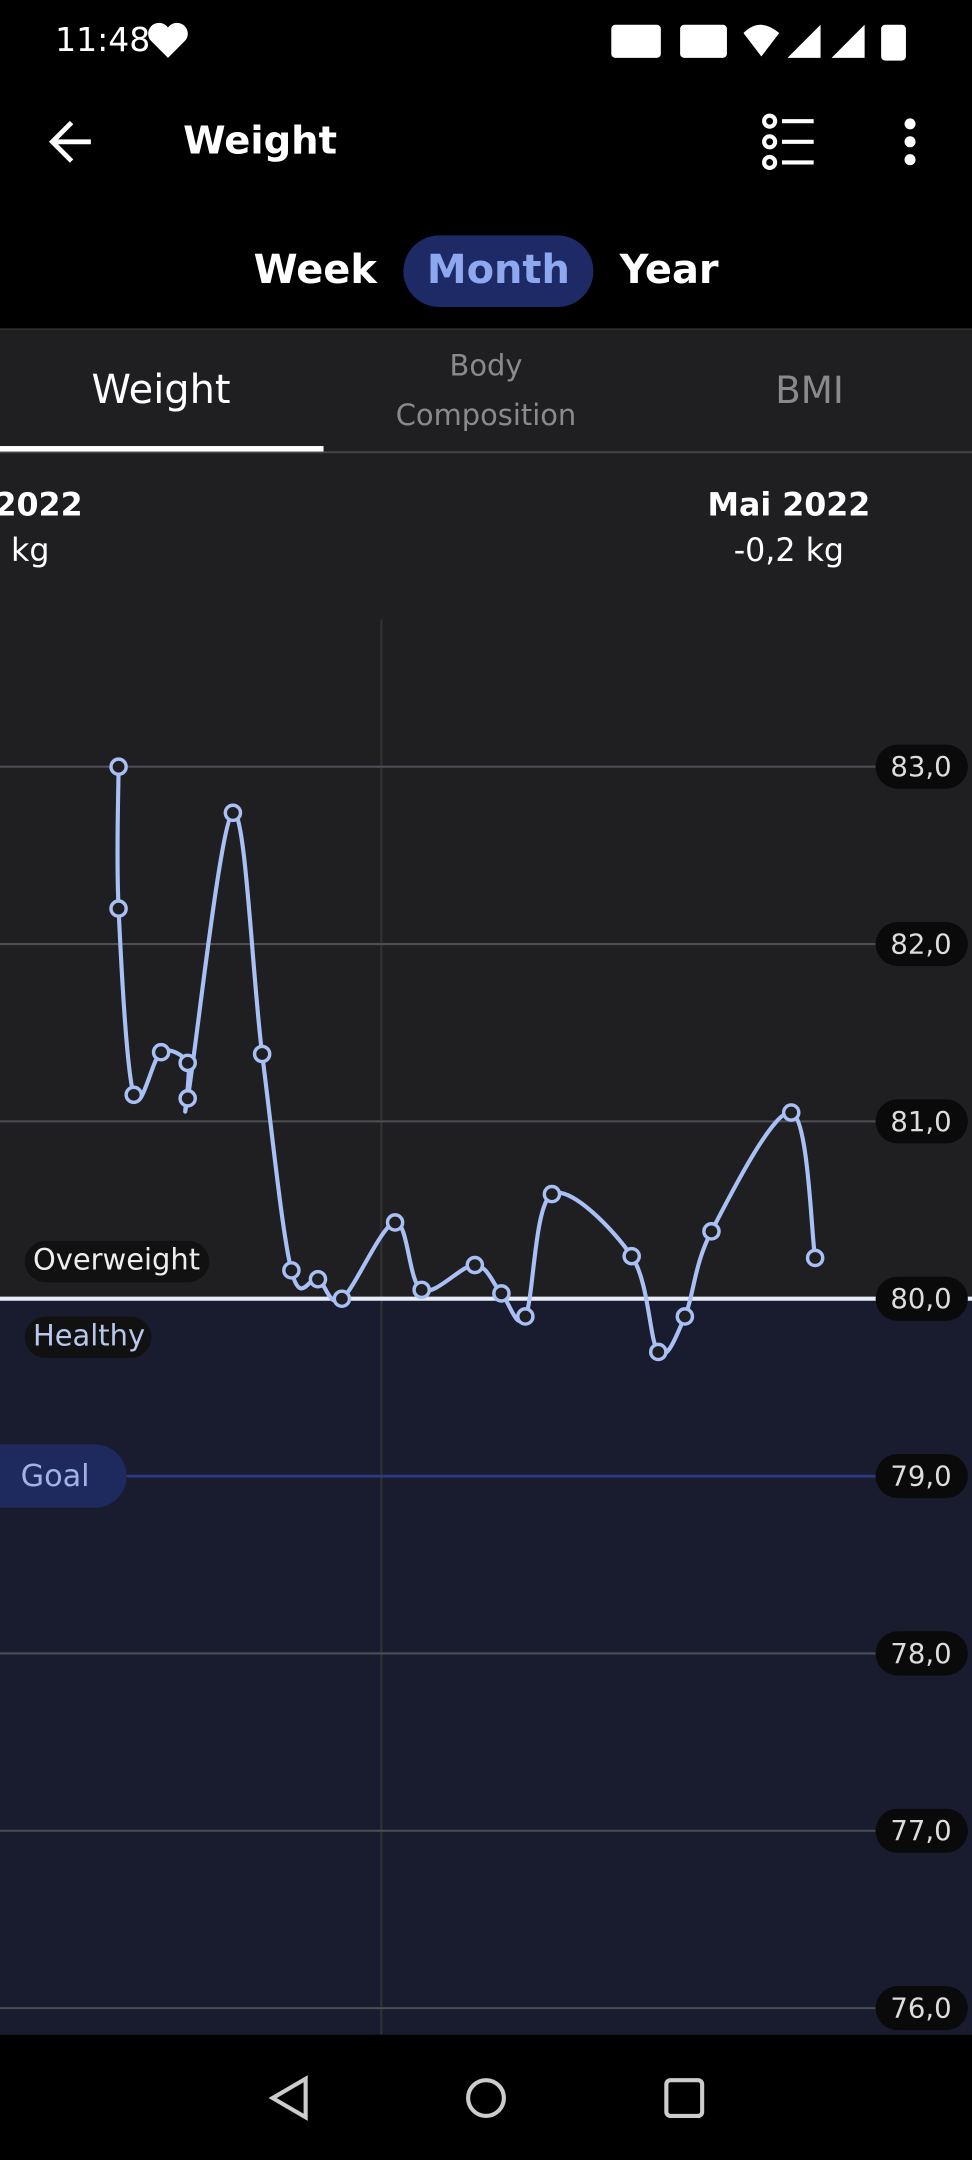 This screenshot has width=972, height=2160. Describe the element at coordinates (486, 366) in the screenshot. I see `sub-tab: Body` at that location.